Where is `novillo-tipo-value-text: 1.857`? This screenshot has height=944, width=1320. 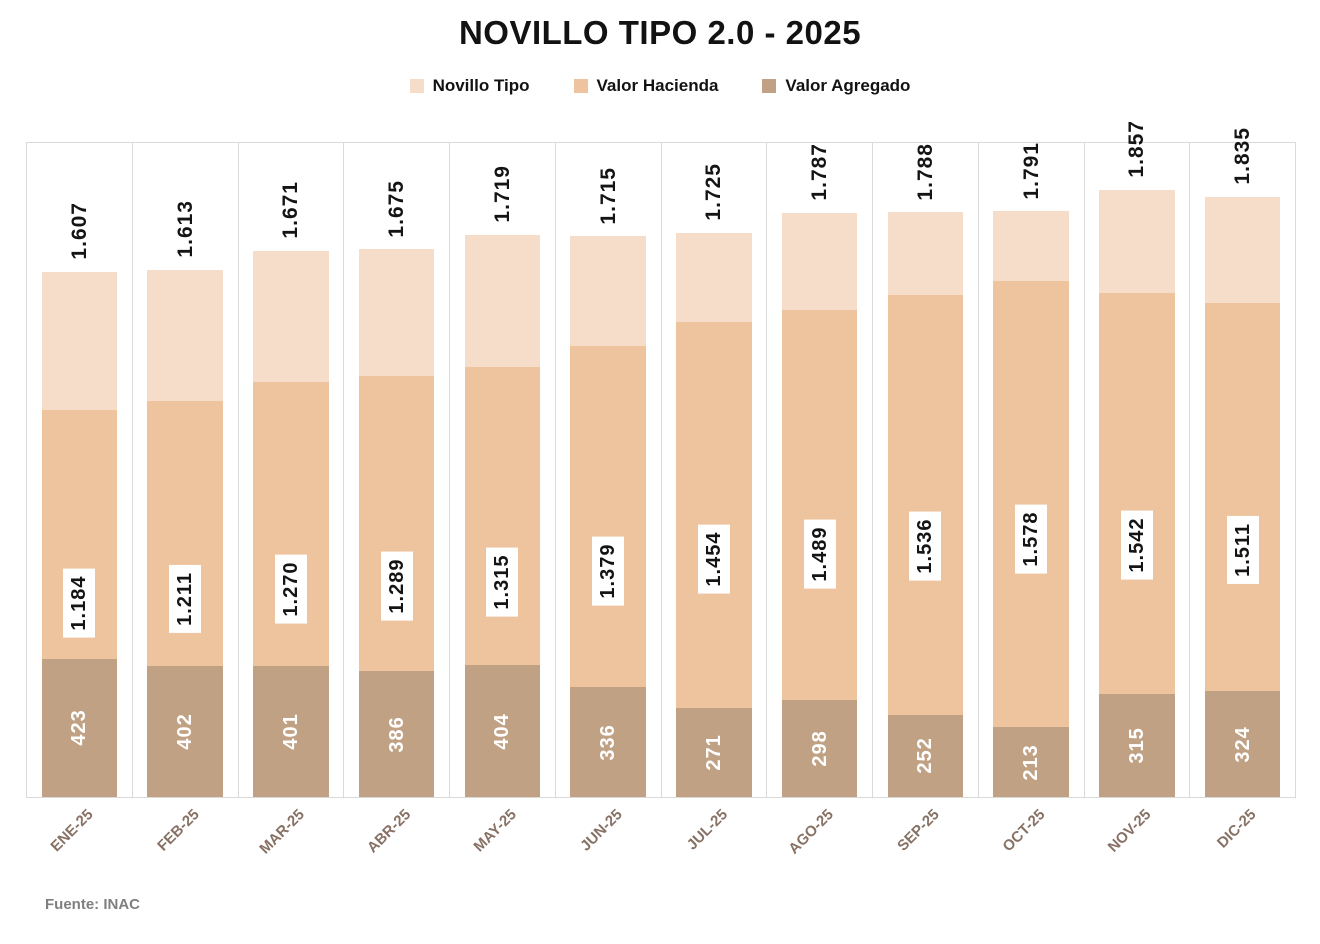 novillo-tipo-value-text: 1.857 is located at coordinates (1137, 149).